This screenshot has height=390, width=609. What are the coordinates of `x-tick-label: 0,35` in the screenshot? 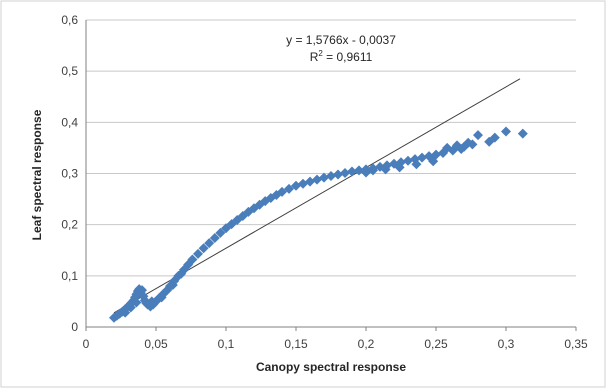 It's located at (576, 344).